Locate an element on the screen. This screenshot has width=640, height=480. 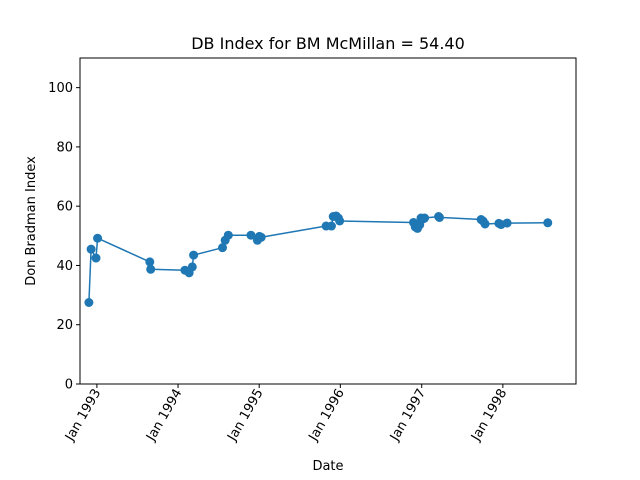
y-axis-label: Don Bradman Index is located at coordinates (31, 221).